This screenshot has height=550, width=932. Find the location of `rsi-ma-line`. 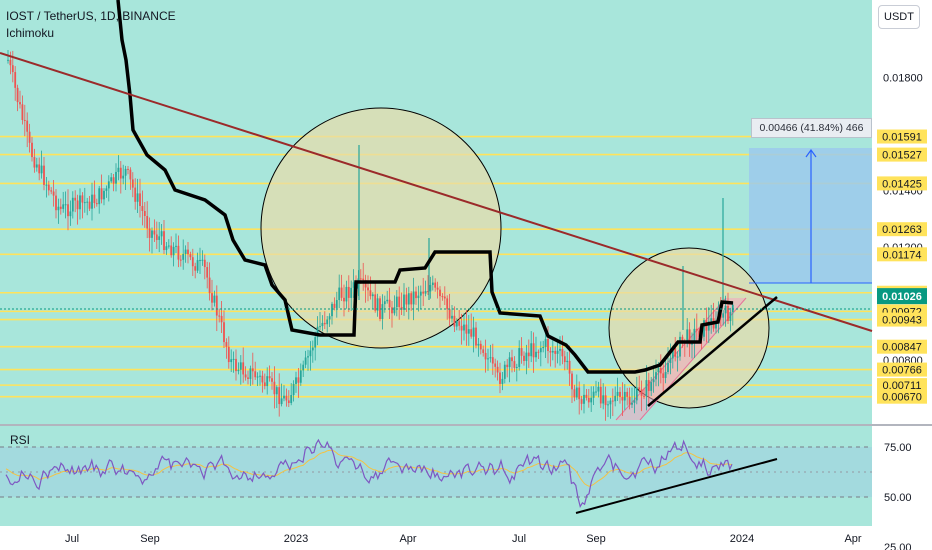

rsi-ma-line is located at coordinates (368, 468).